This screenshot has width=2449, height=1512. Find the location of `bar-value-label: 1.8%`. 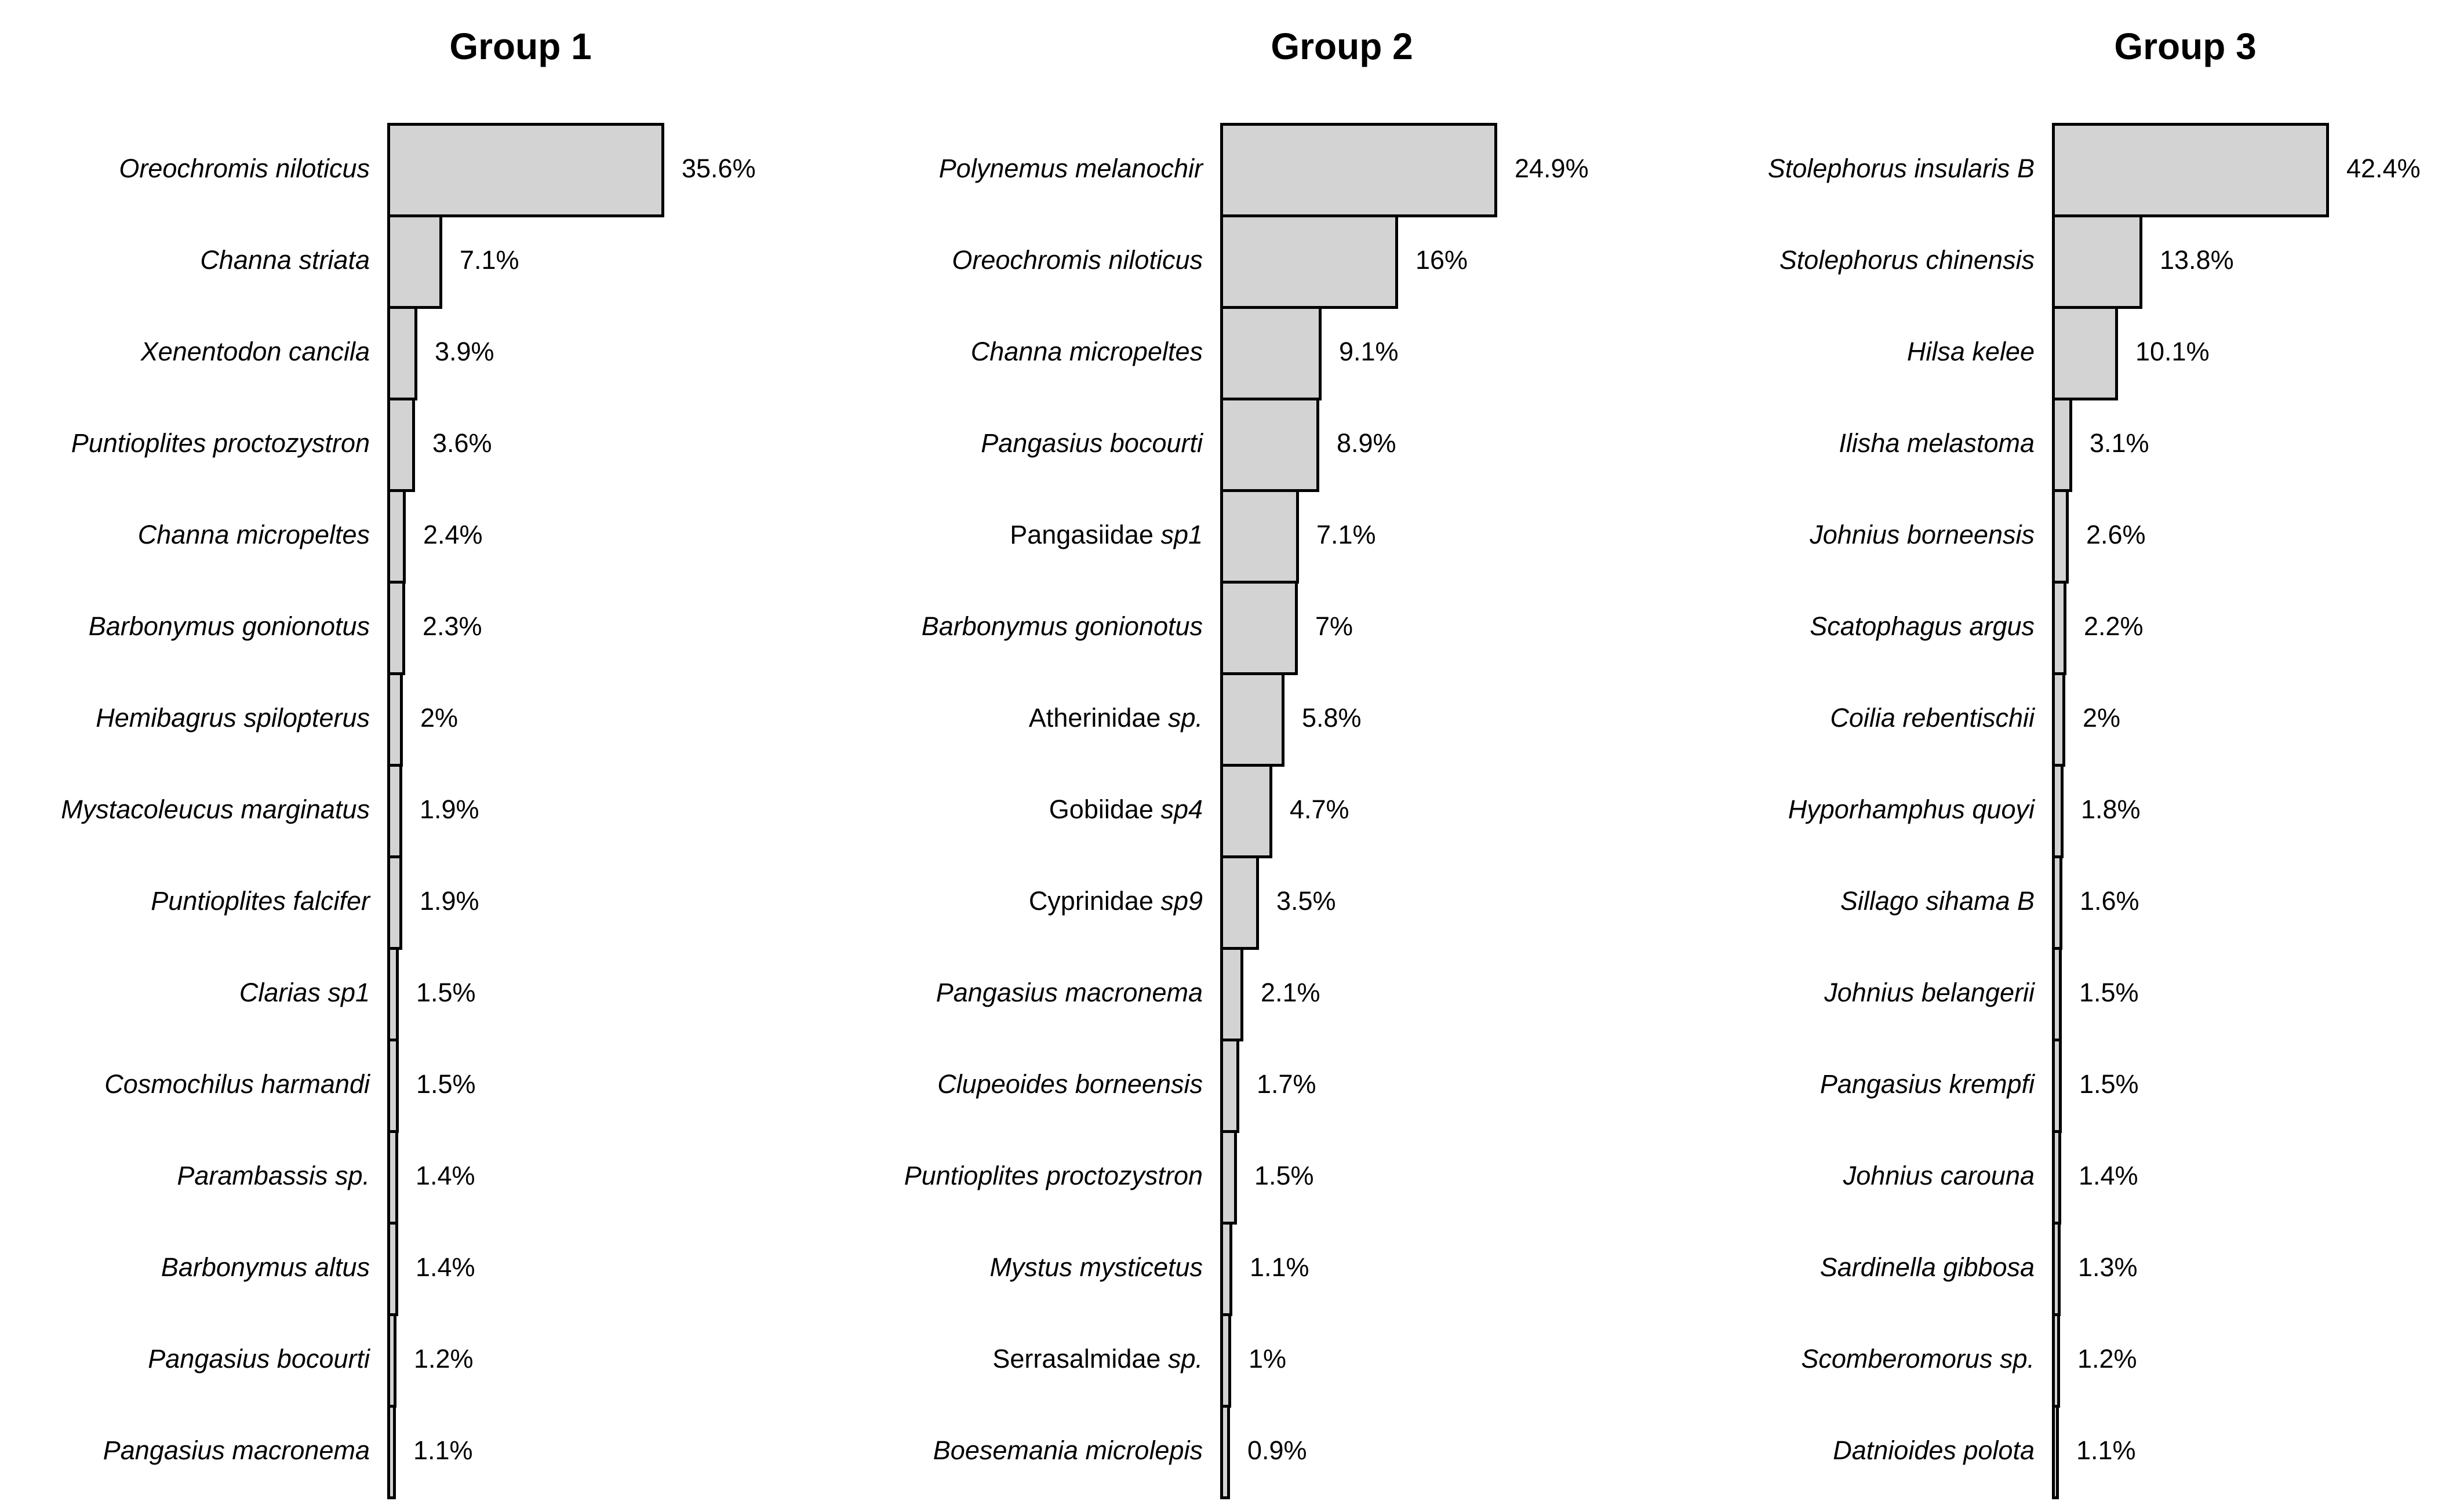

bar-value-label: 1.8% is located at coordinates (2111, 809).